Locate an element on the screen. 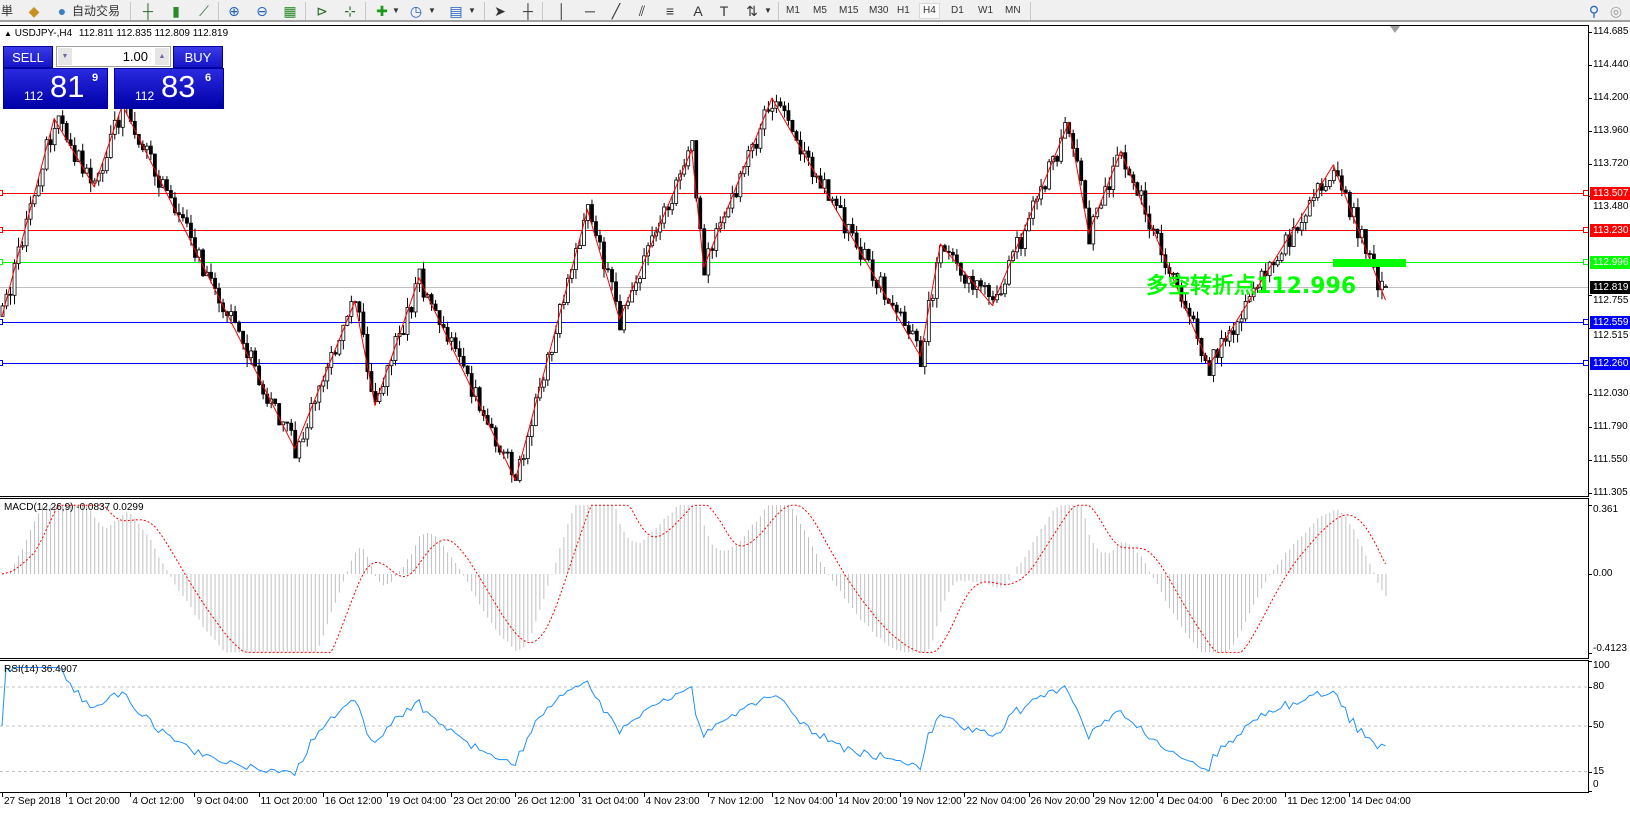  lot-increase-button: ▲ is located at coordinates (162, 56).